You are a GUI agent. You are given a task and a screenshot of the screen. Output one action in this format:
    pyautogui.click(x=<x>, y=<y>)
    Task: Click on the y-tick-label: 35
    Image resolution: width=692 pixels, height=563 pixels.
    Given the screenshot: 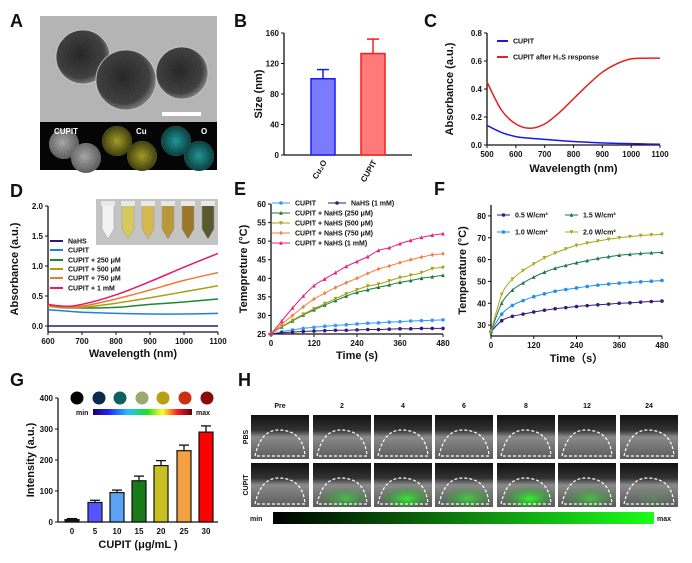 What is the action you would take?
    pyautogui.click(x=261, y=297)
    